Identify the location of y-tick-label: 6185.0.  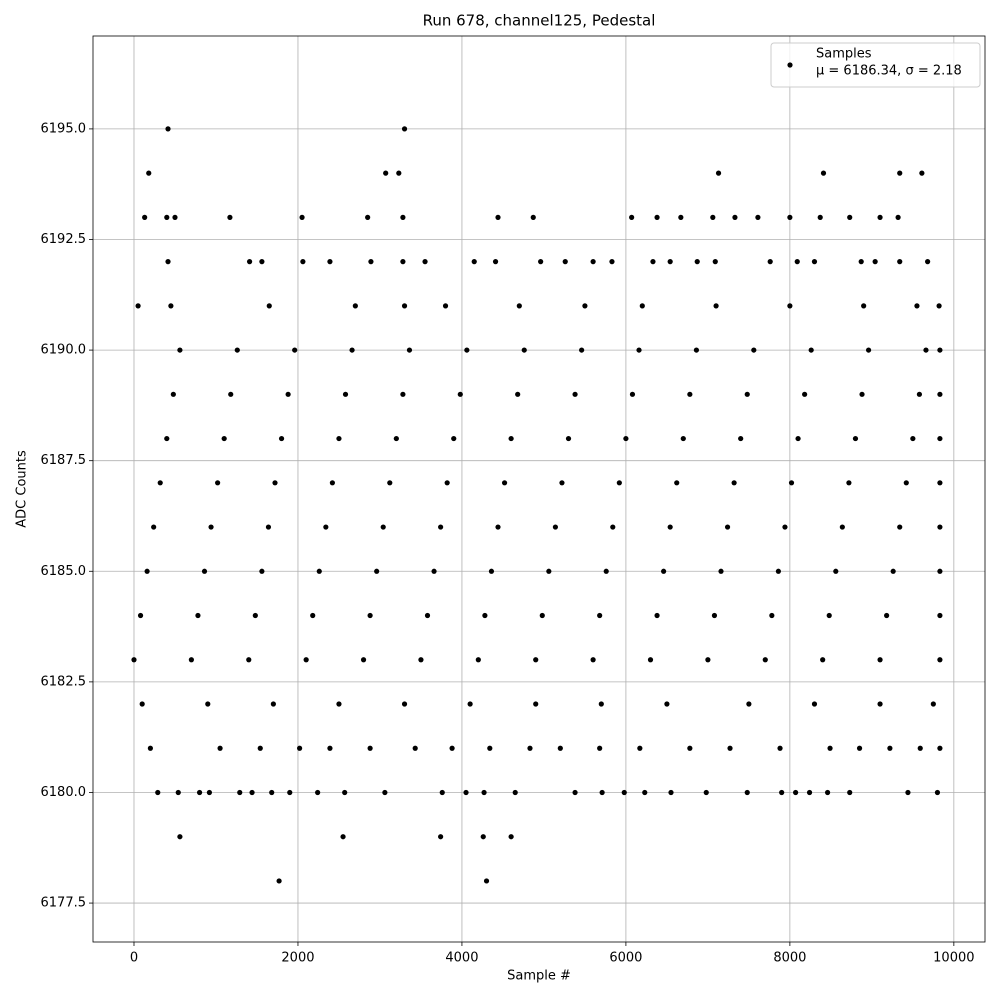
(64, 571).